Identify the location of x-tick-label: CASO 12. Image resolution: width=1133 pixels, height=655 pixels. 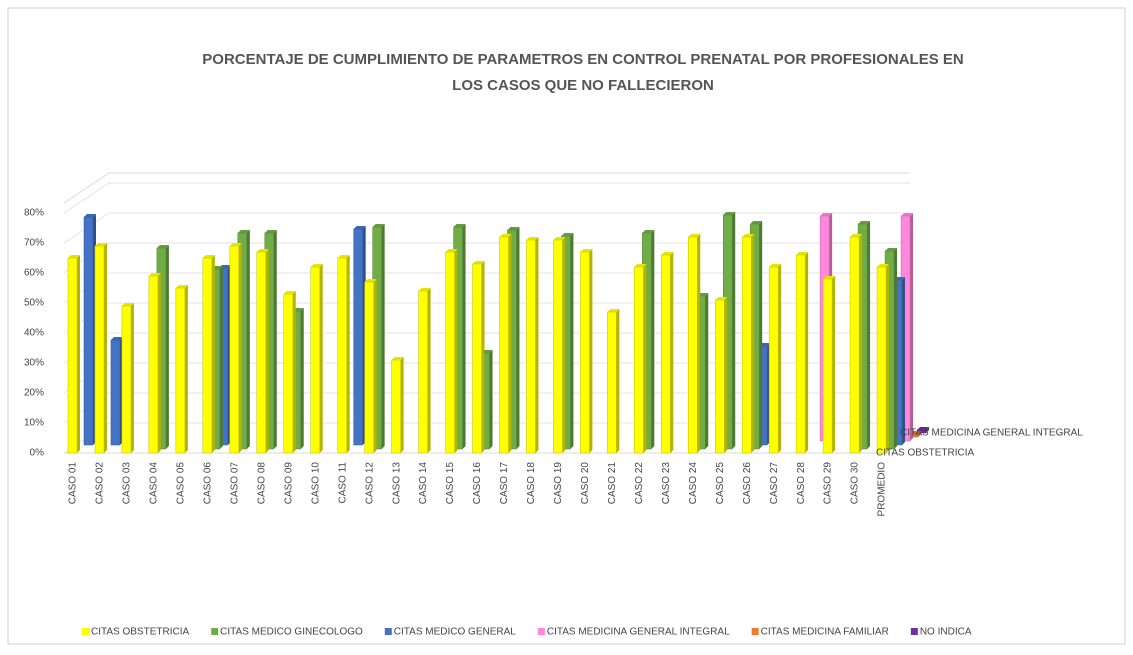
(369, 483).